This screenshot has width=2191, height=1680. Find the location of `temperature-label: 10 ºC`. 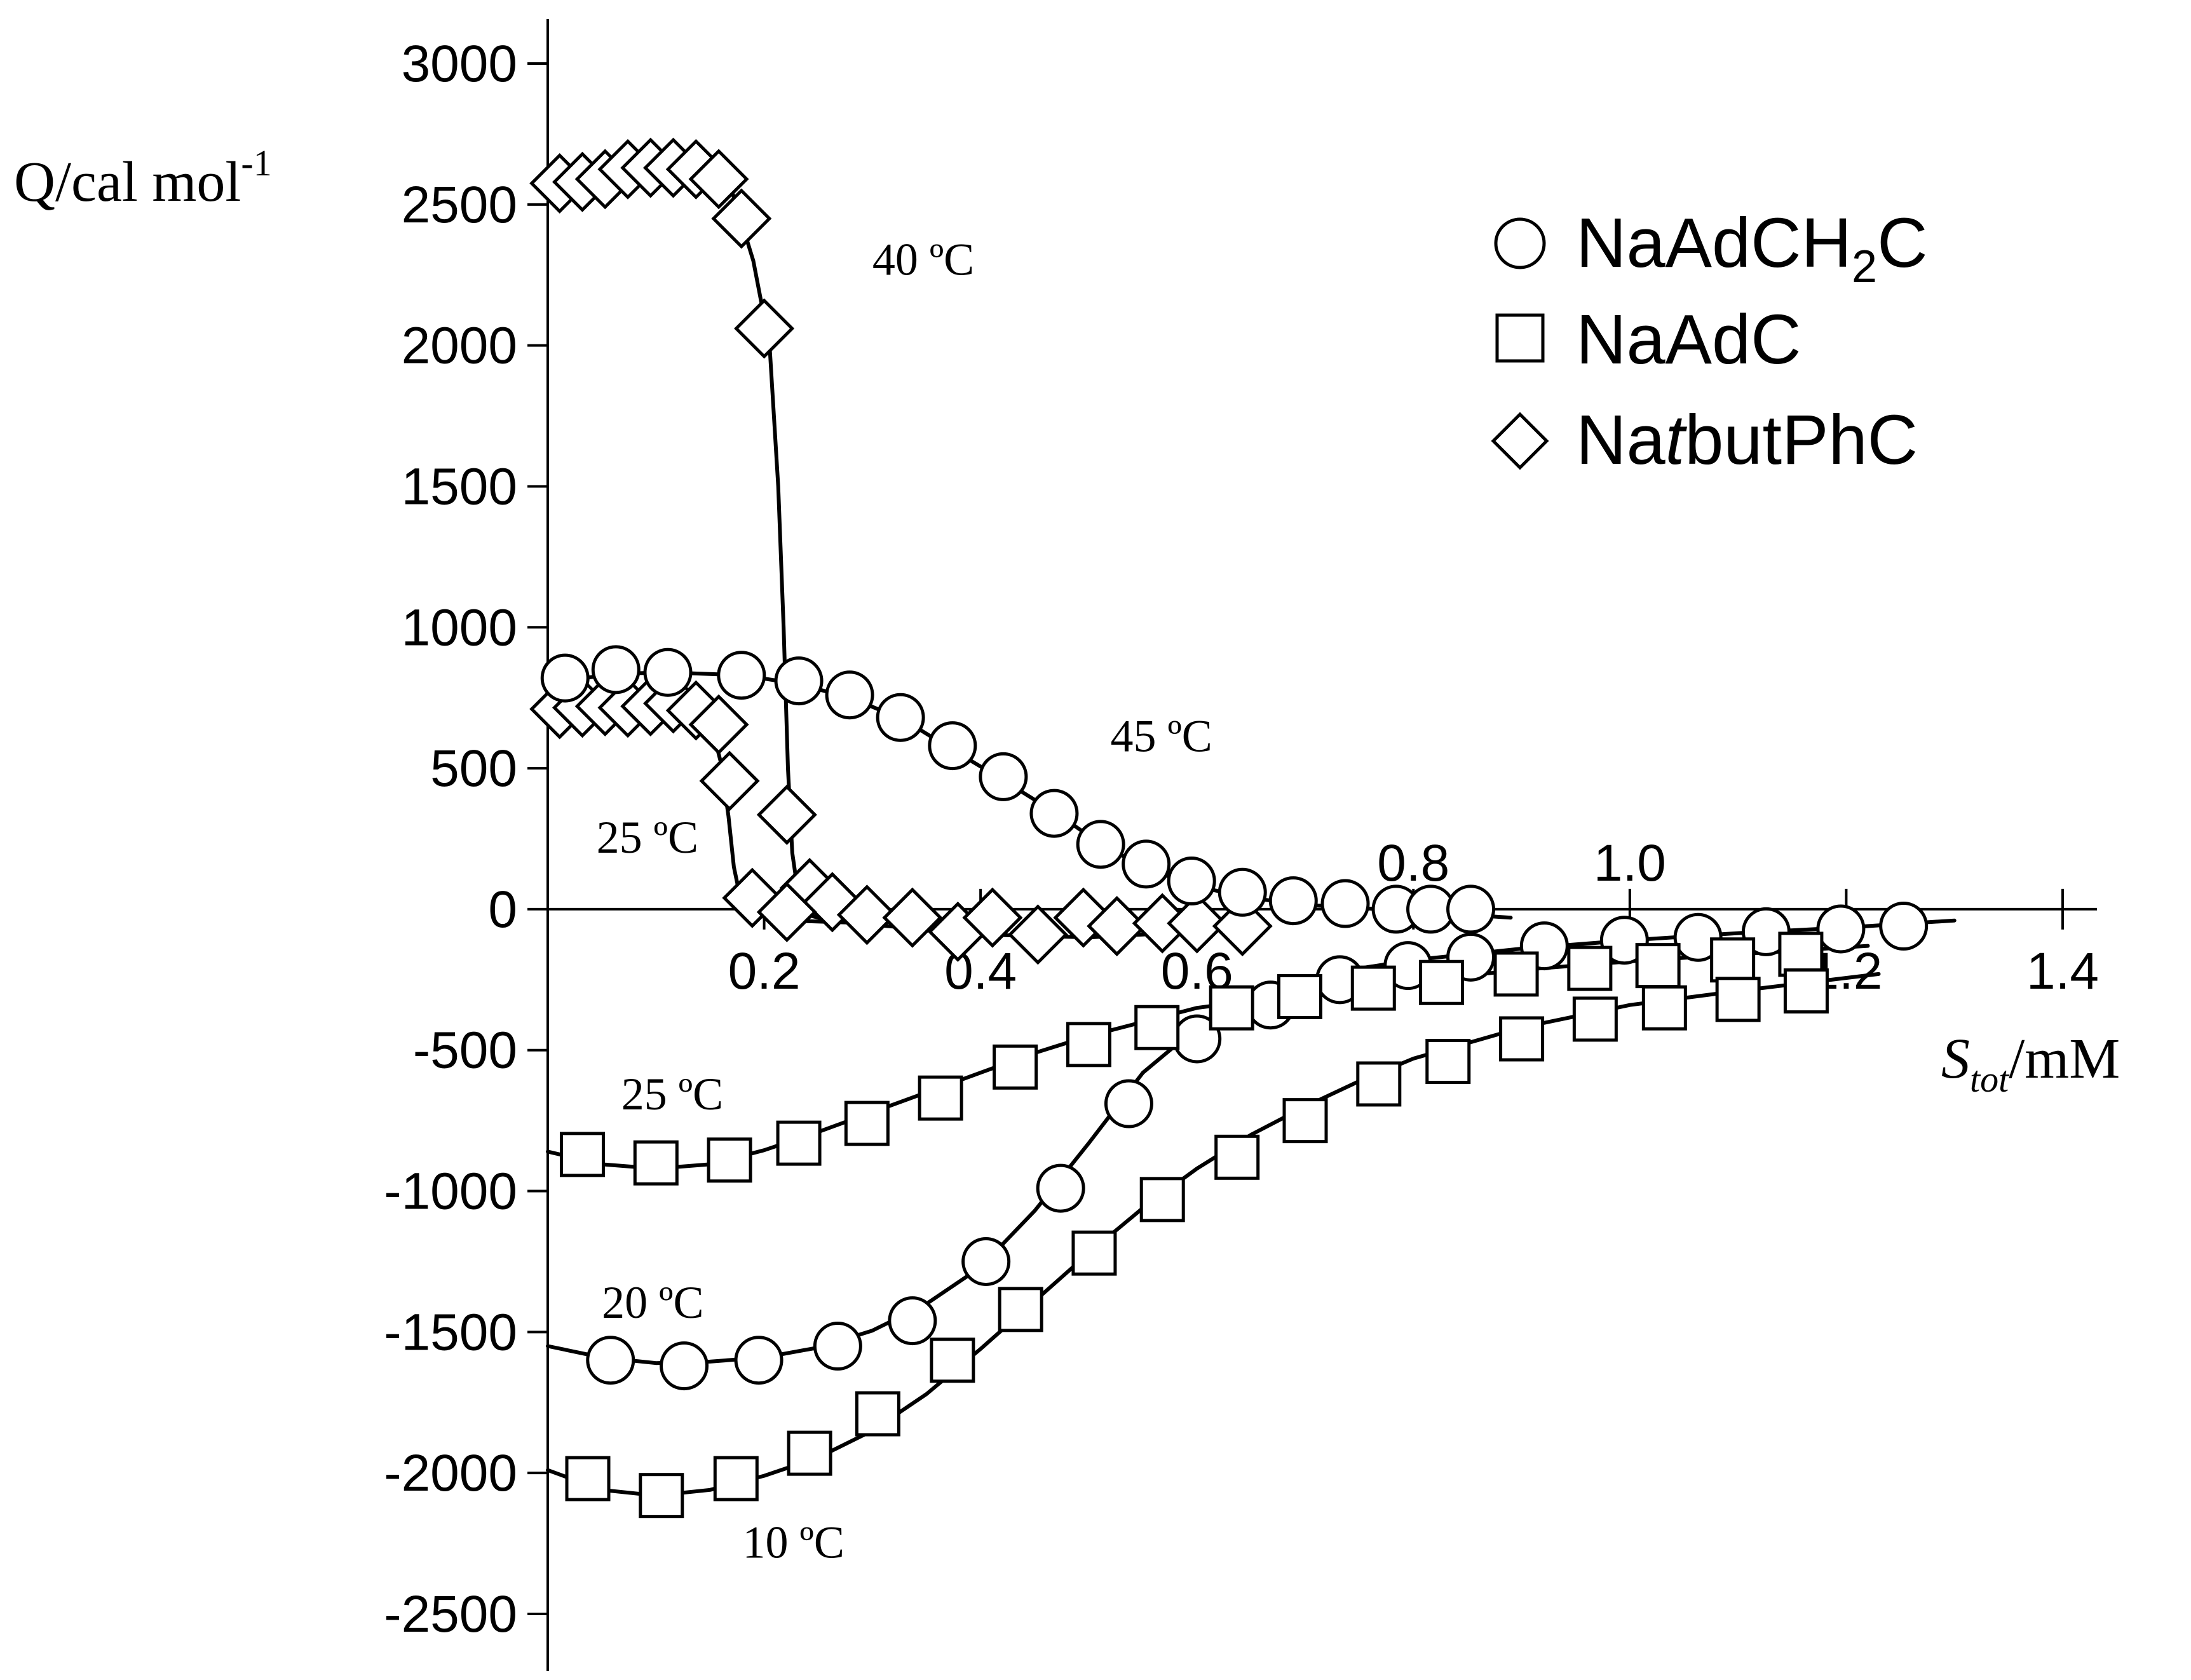

temperature-label: 10 ºC is located at coordinates (794, 1542).